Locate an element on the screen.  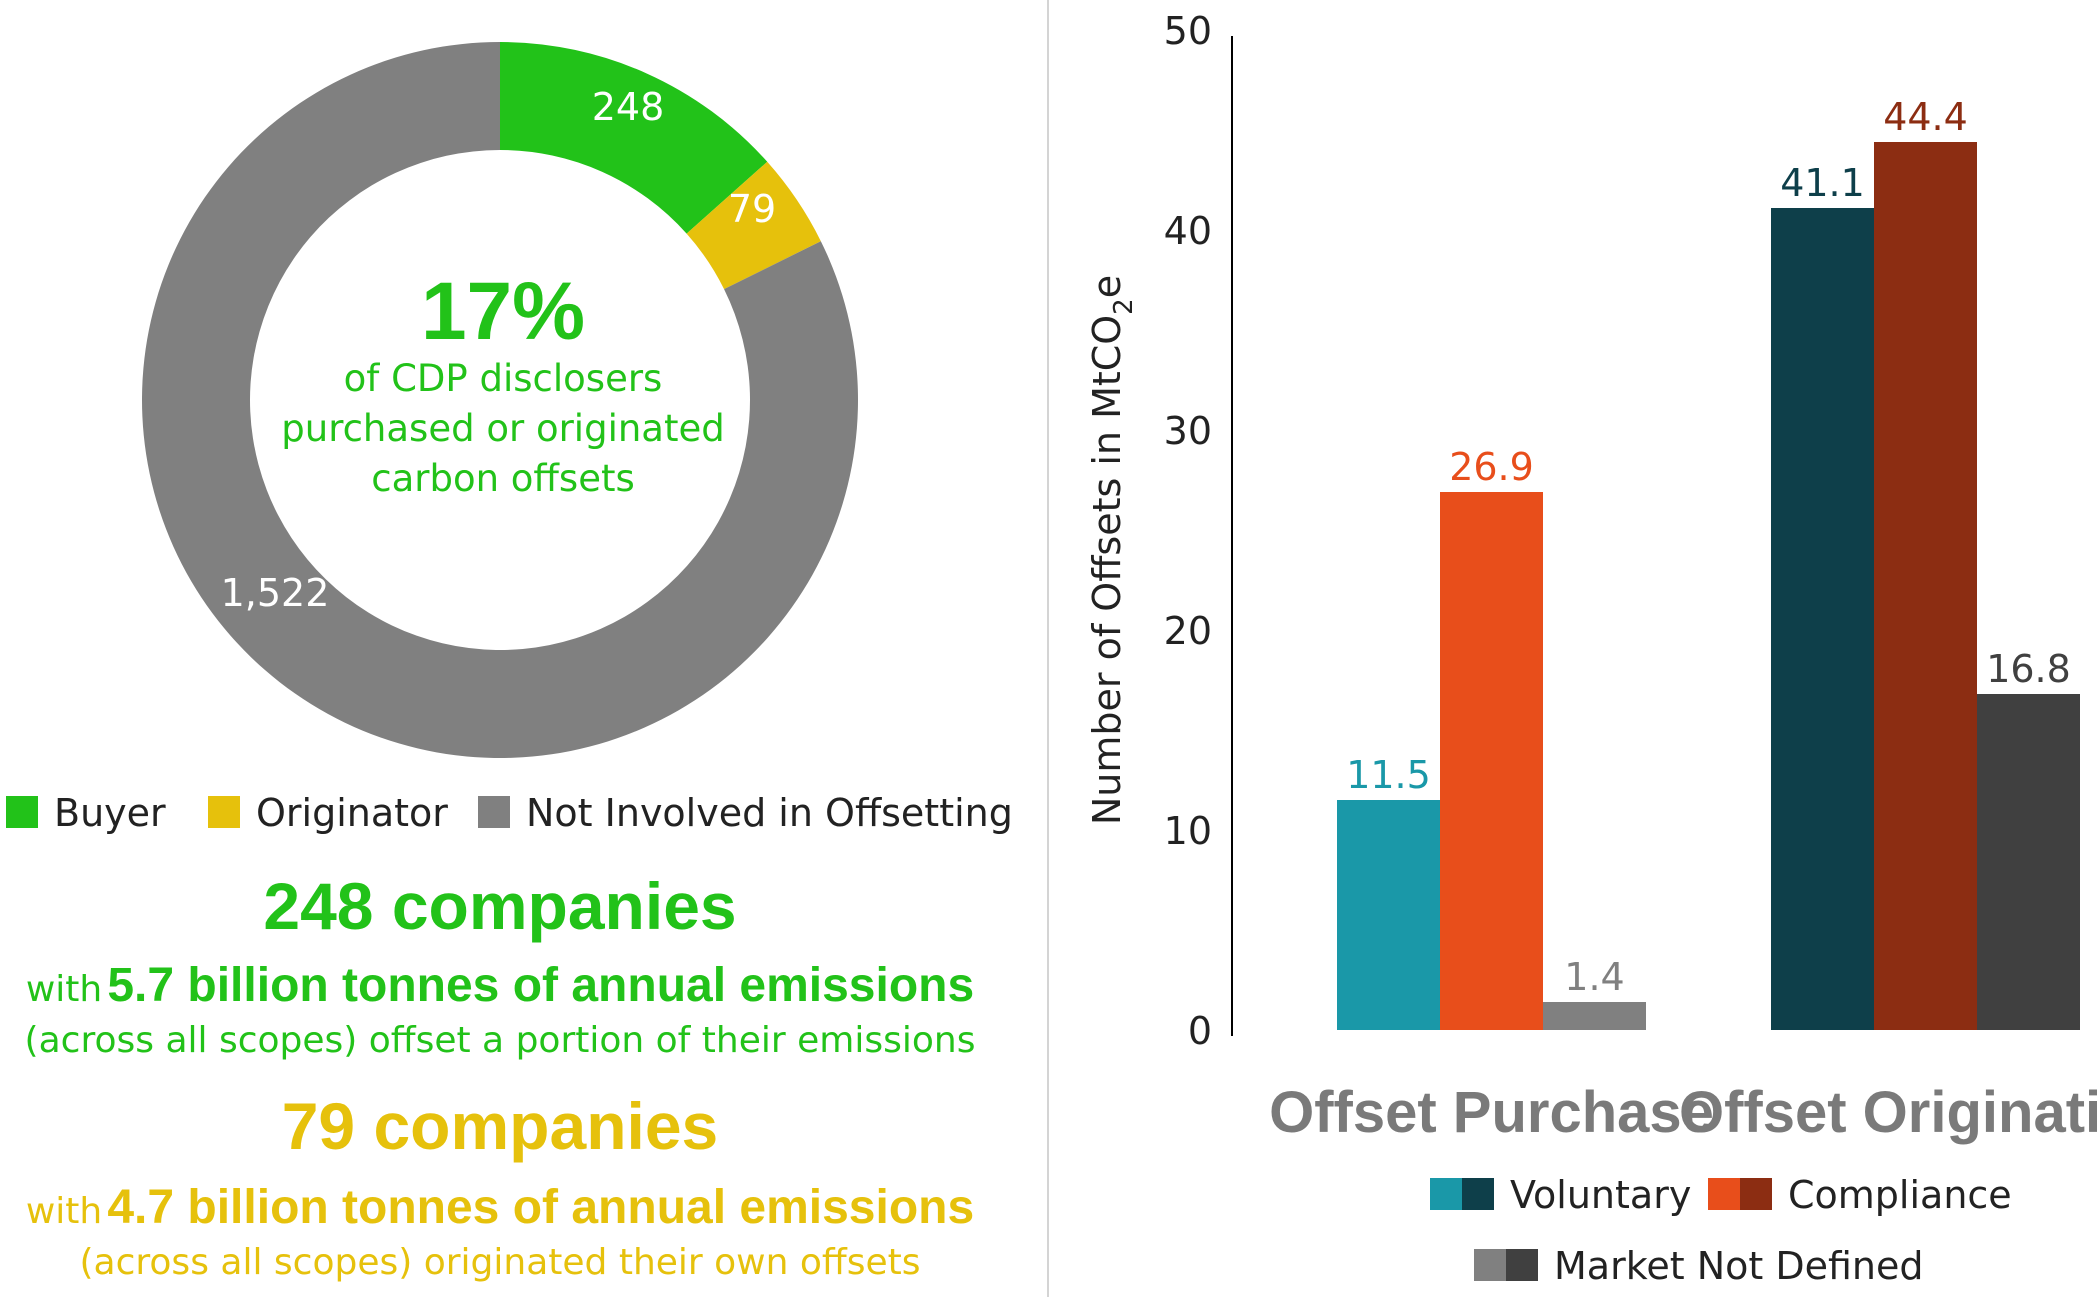
legend-swatch-market-not-defined is located at coordinates (1490, 1265).